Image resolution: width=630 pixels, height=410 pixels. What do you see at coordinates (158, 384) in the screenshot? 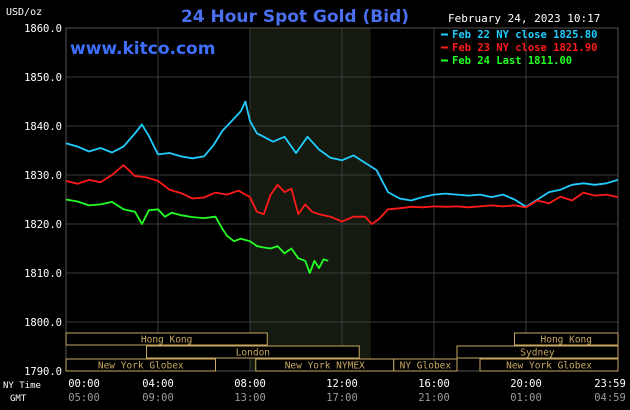
I see `x-tick-label-ny: 04:00` at bounding box center [158, 384].